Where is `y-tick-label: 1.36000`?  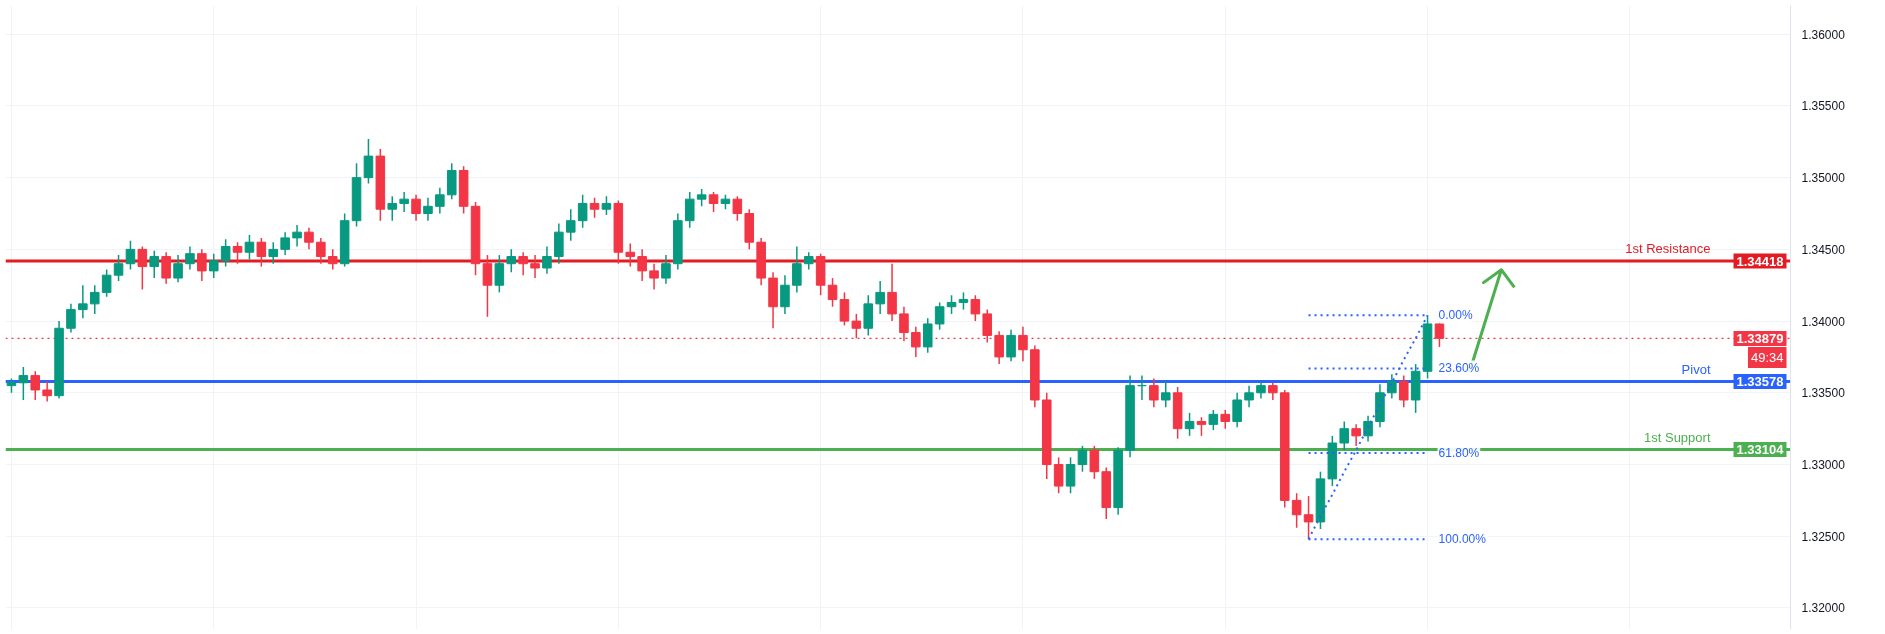 y-tick-label: 1.36000 is located at coordinates (1823, 34).